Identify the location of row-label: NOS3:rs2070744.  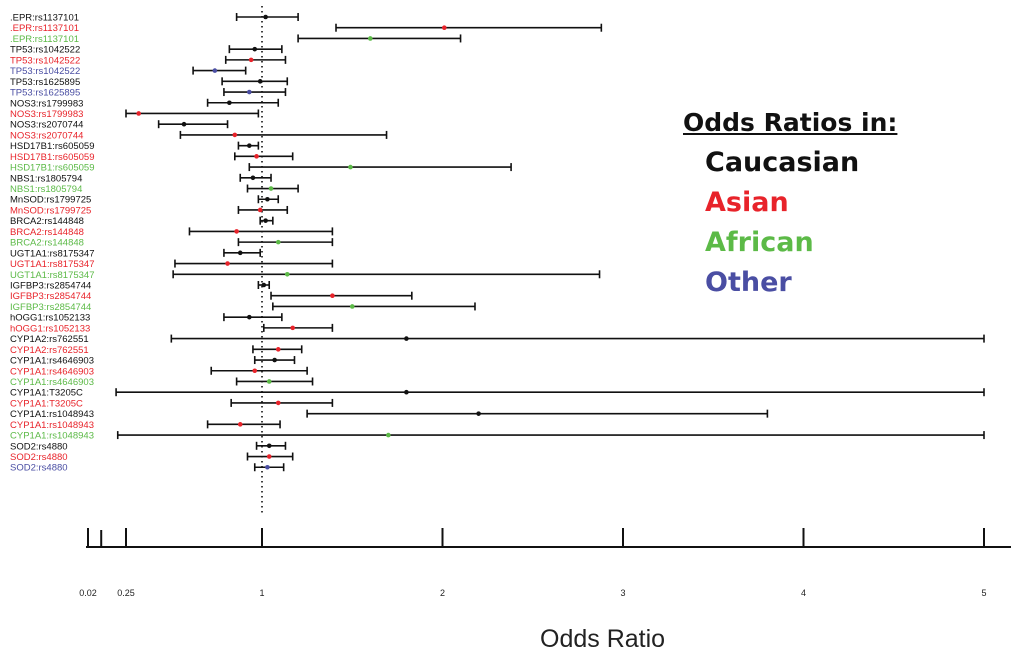
(46, 125).